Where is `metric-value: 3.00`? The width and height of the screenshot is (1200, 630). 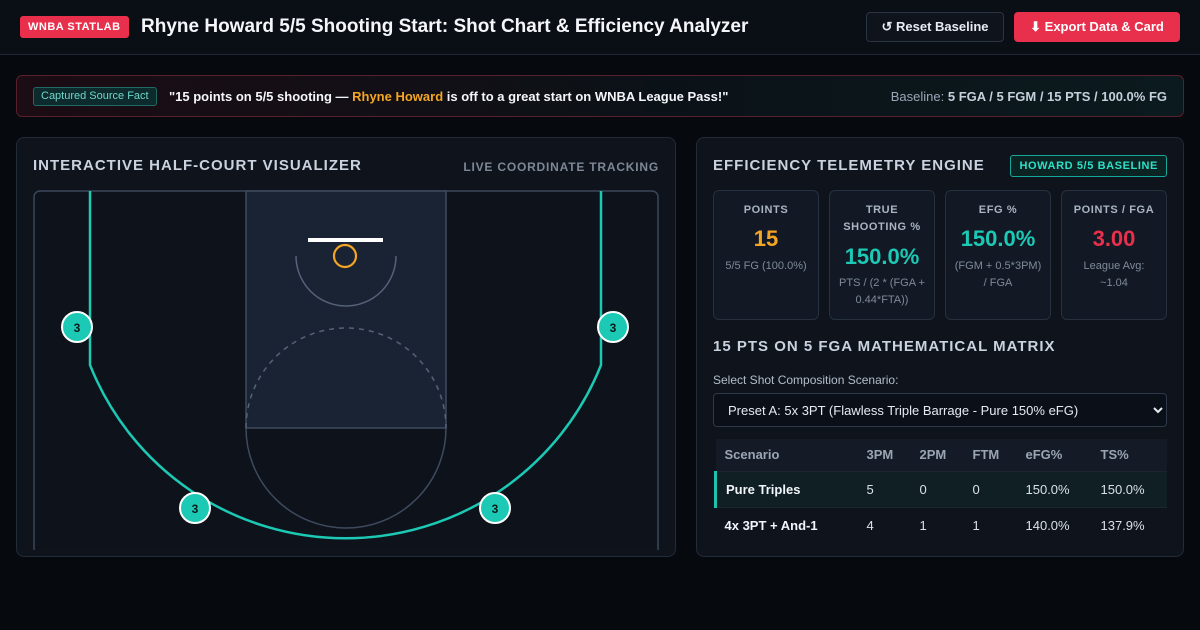 metric-value: 3.00 is located at coordinates (1114, 238).